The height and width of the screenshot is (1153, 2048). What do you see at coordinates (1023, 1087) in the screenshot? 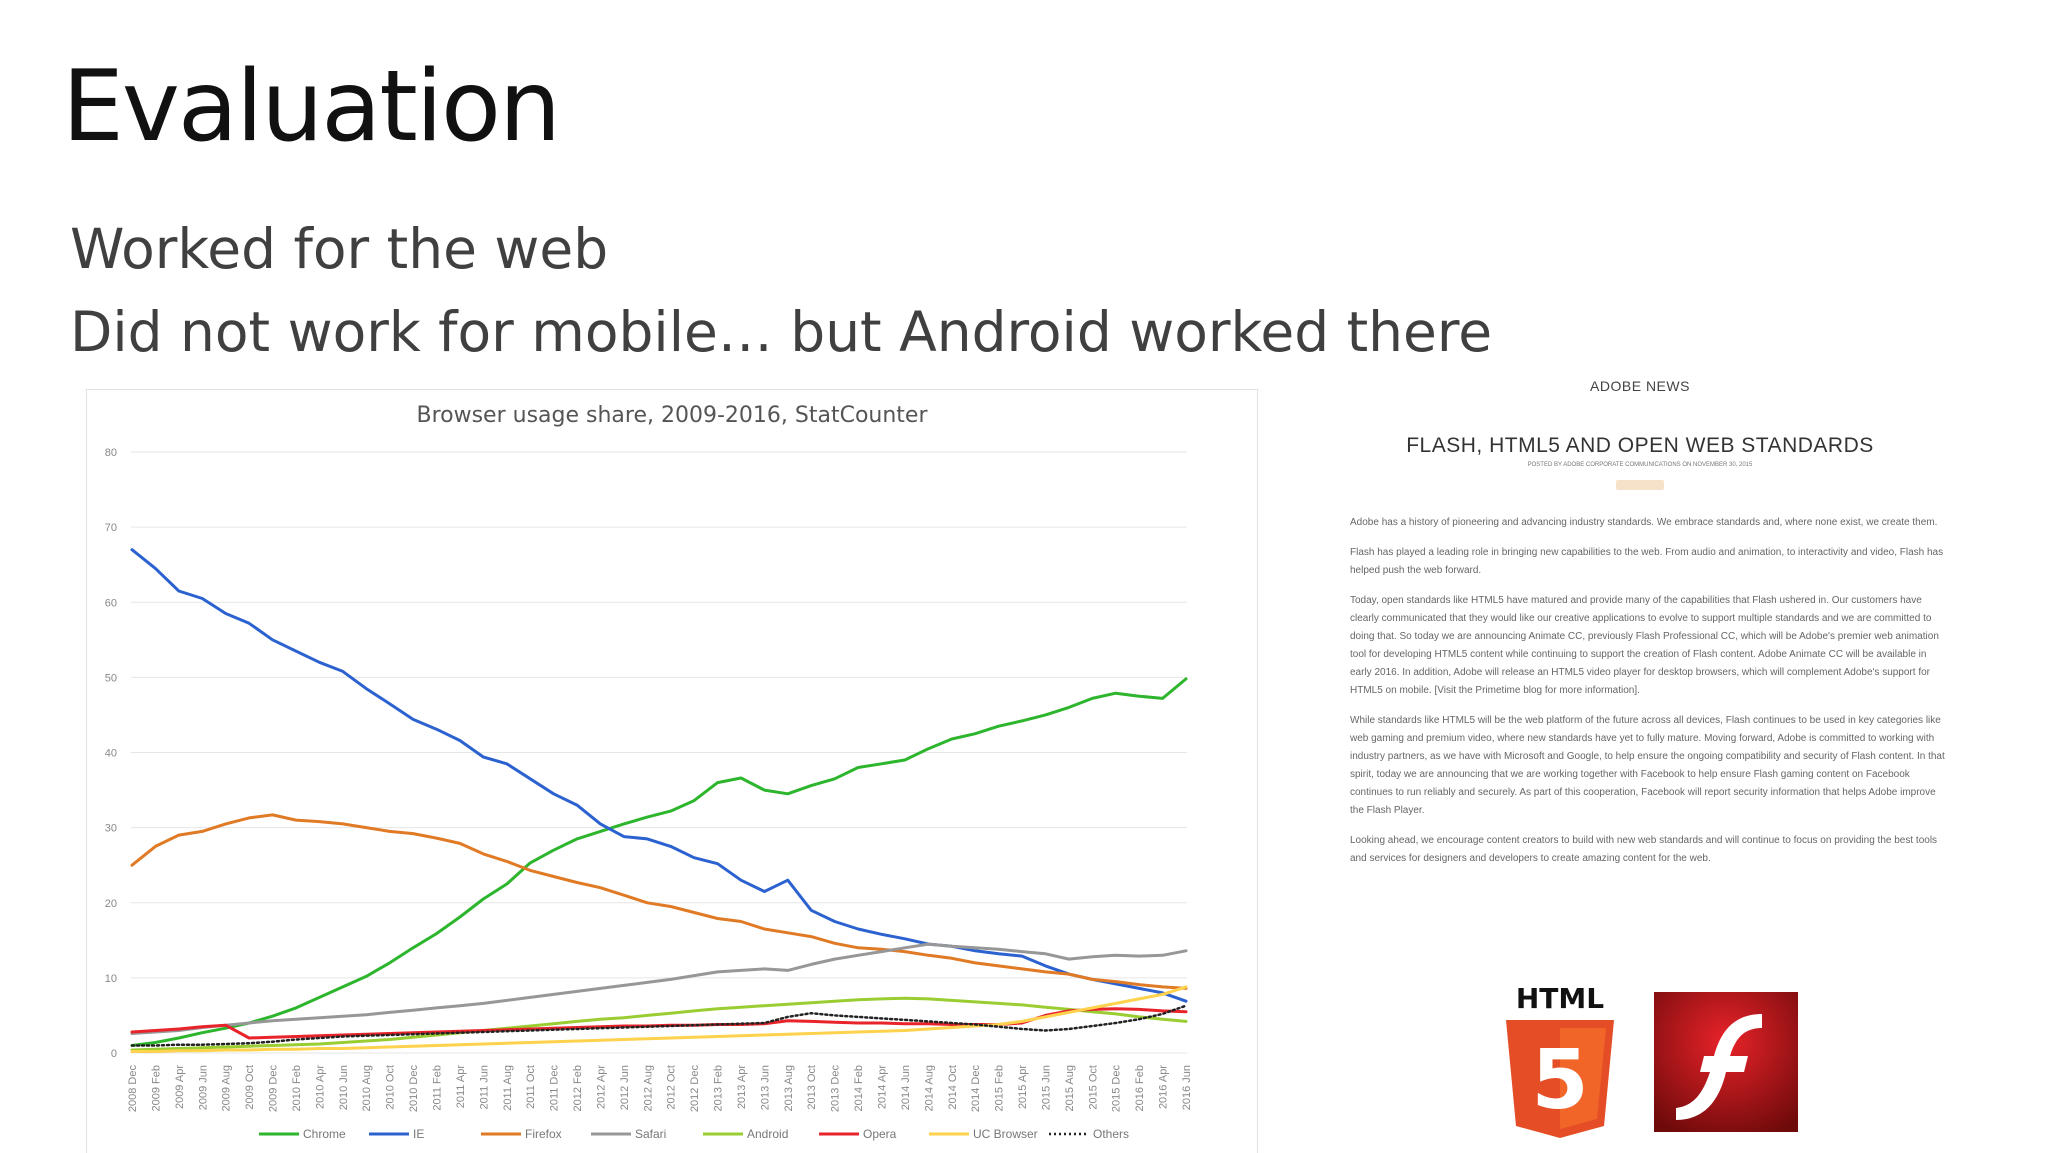
I see `x-tick-label: 2015 Apr` at bounding box center [1023, 1087].